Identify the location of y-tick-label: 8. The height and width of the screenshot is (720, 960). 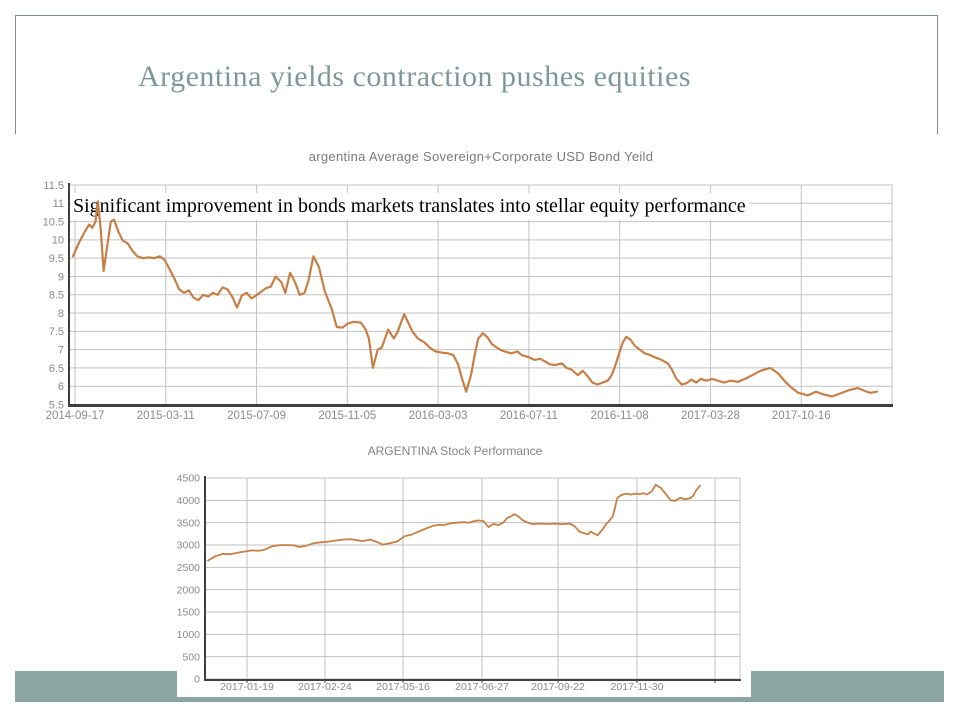
(61, 314).